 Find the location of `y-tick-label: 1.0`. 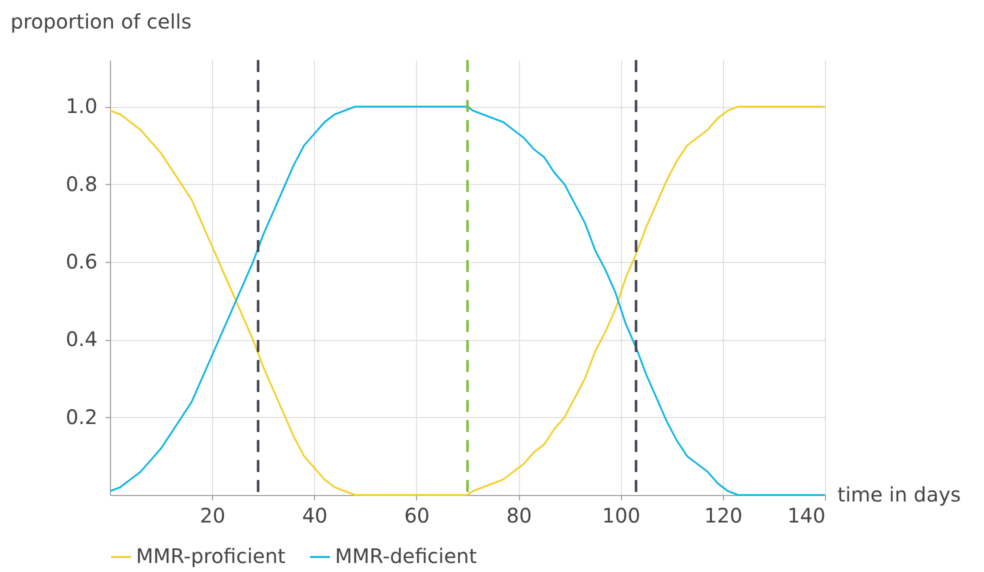

y-tick-label: 1.0 is located at coordinates (82, 106).